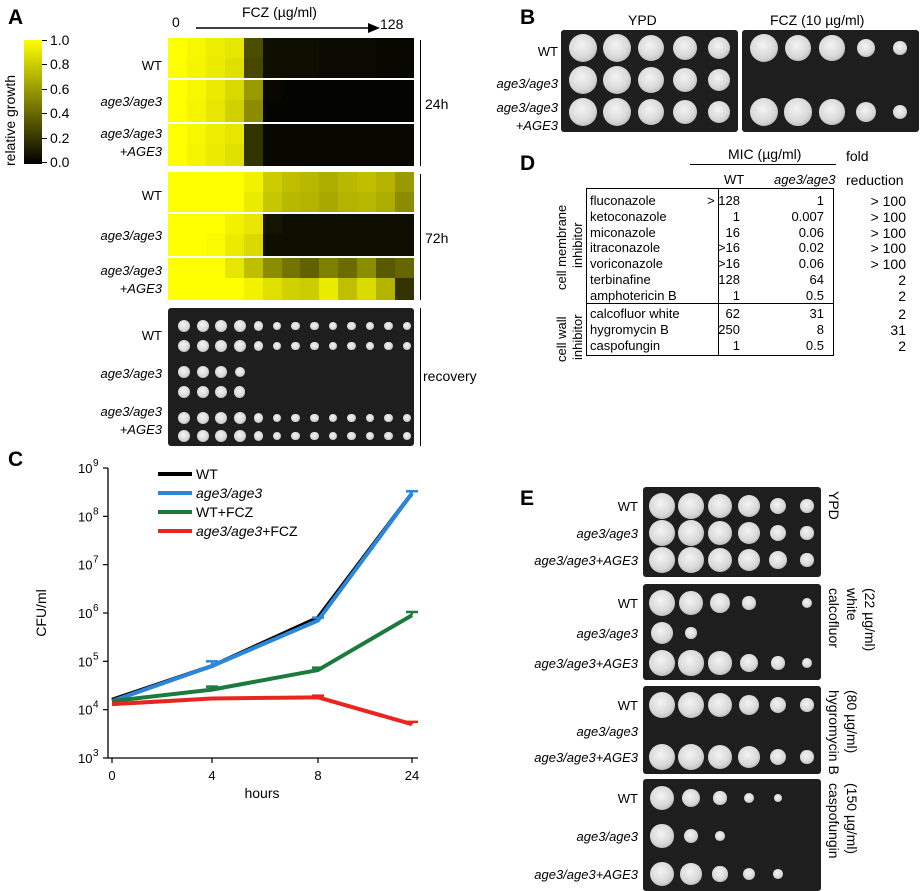 Image resolution: width=920 pixels, height=891 pixels. Describe the element at coordinates (625, 248) in the screenshot. I see `d-drug-name: itraconazole` at that location.